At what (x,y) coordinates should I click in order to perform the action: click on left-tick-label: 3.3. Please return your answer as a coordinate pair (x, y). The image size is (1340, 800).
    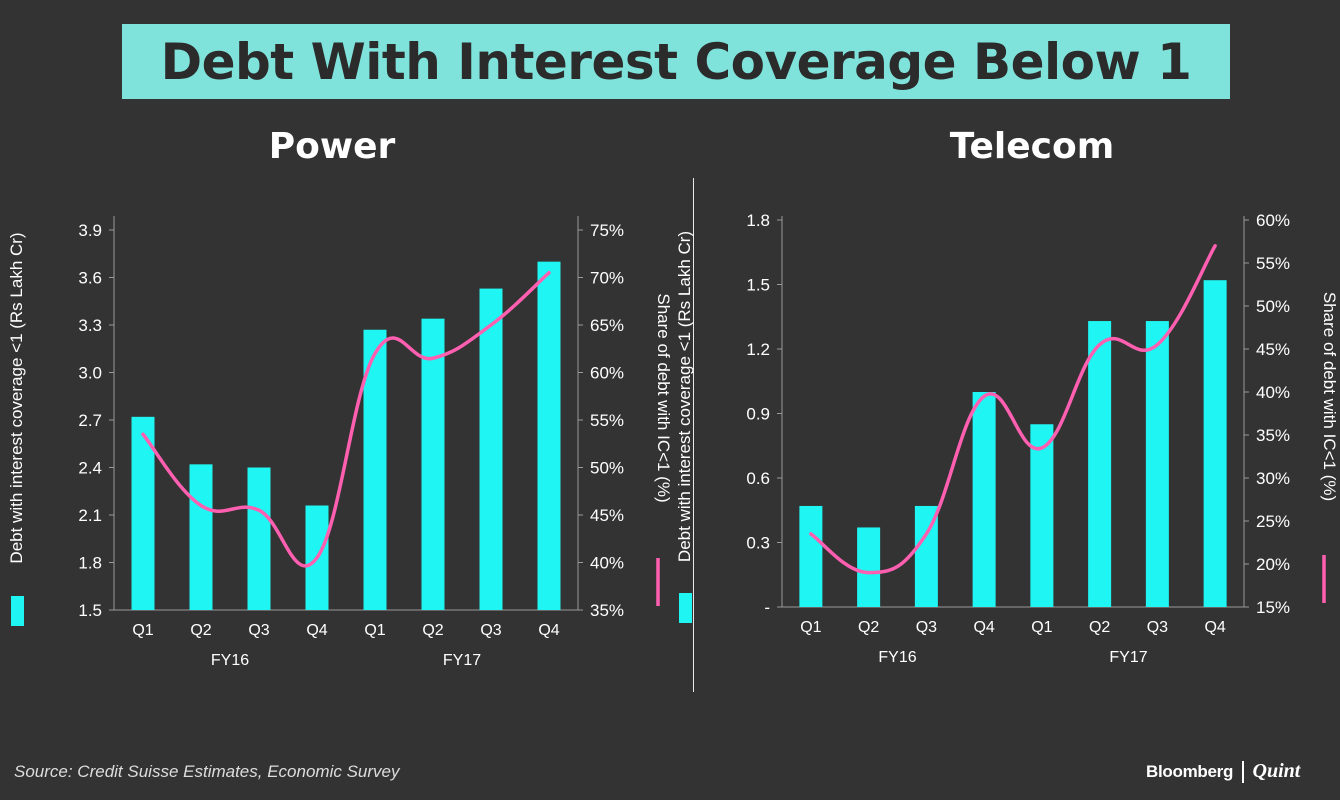
    Looking at the image, I should click on (90, 325).